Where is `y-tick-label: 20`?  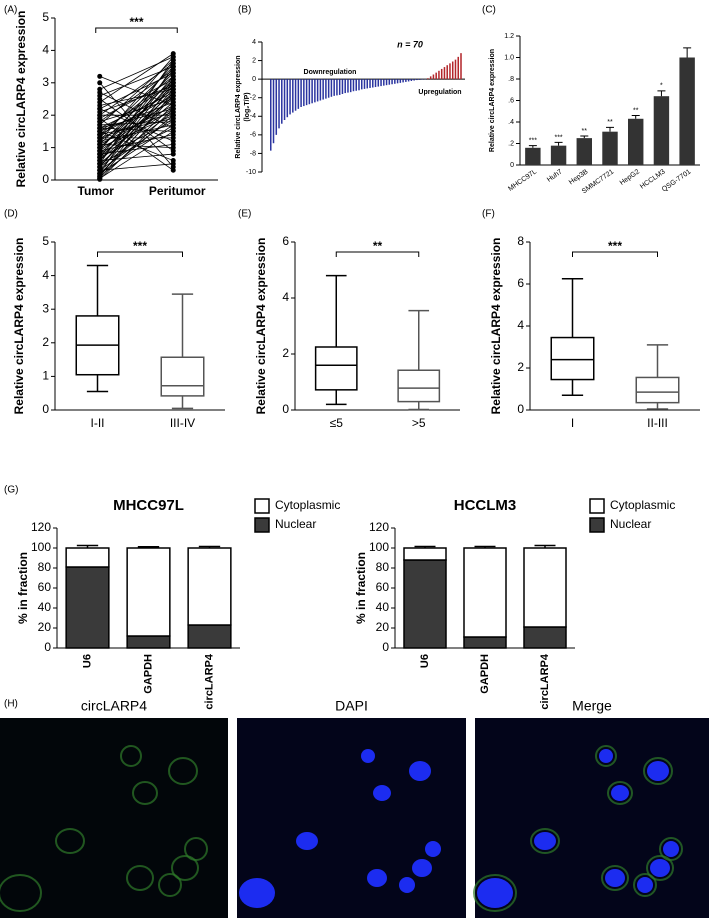 y-tick-label: 20 is located at coordinates (45, 627).